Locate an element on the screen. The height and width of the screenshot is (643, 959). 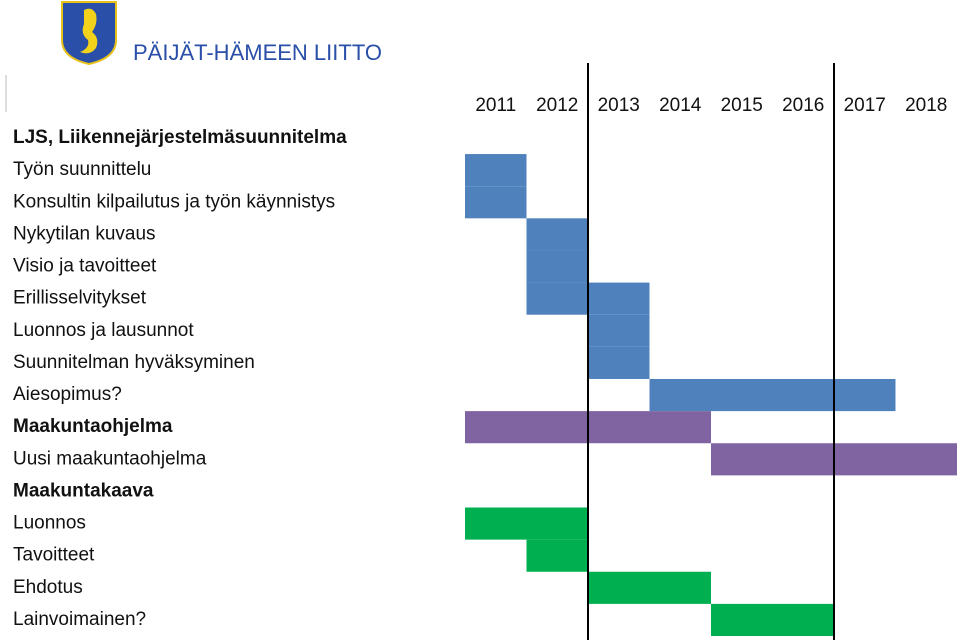
x-tick-label: 2013 is located at coordinates (619, 105).